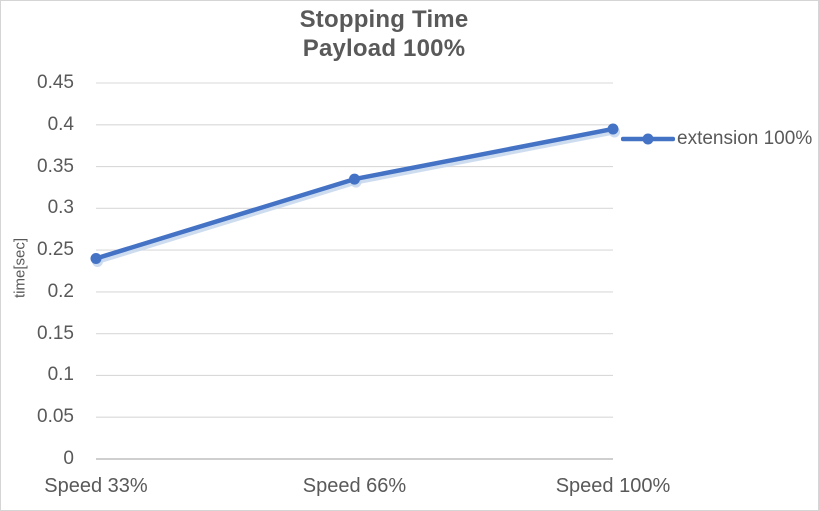 This screenshot has height=511, width=819. What do you see at coordinates (55, 250) in the screenshot?
I see `y-tick-label: 0.25` at bounding box center [55, 250].